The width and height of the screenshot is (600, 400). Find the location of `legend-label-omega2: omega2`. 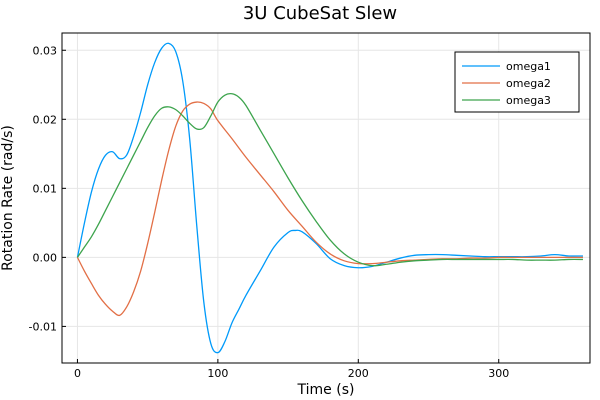

legend-label-omega2: omega2 is located at coordinates (528, 83).